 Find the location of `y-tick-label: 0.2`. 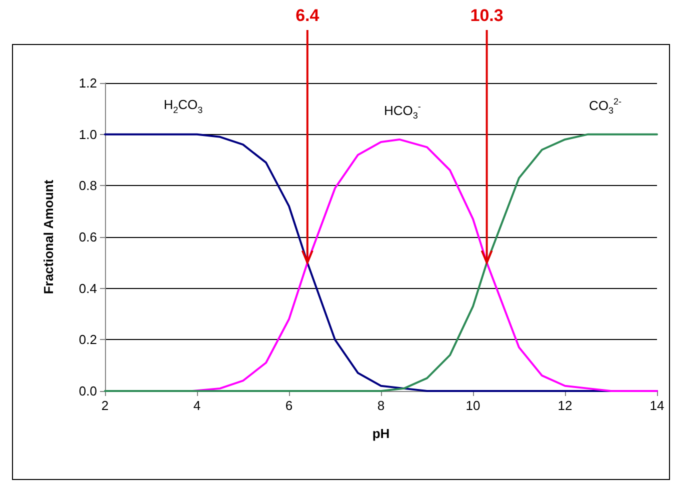

y-tick-label: 0.2 is located at coordinates (87, 340).